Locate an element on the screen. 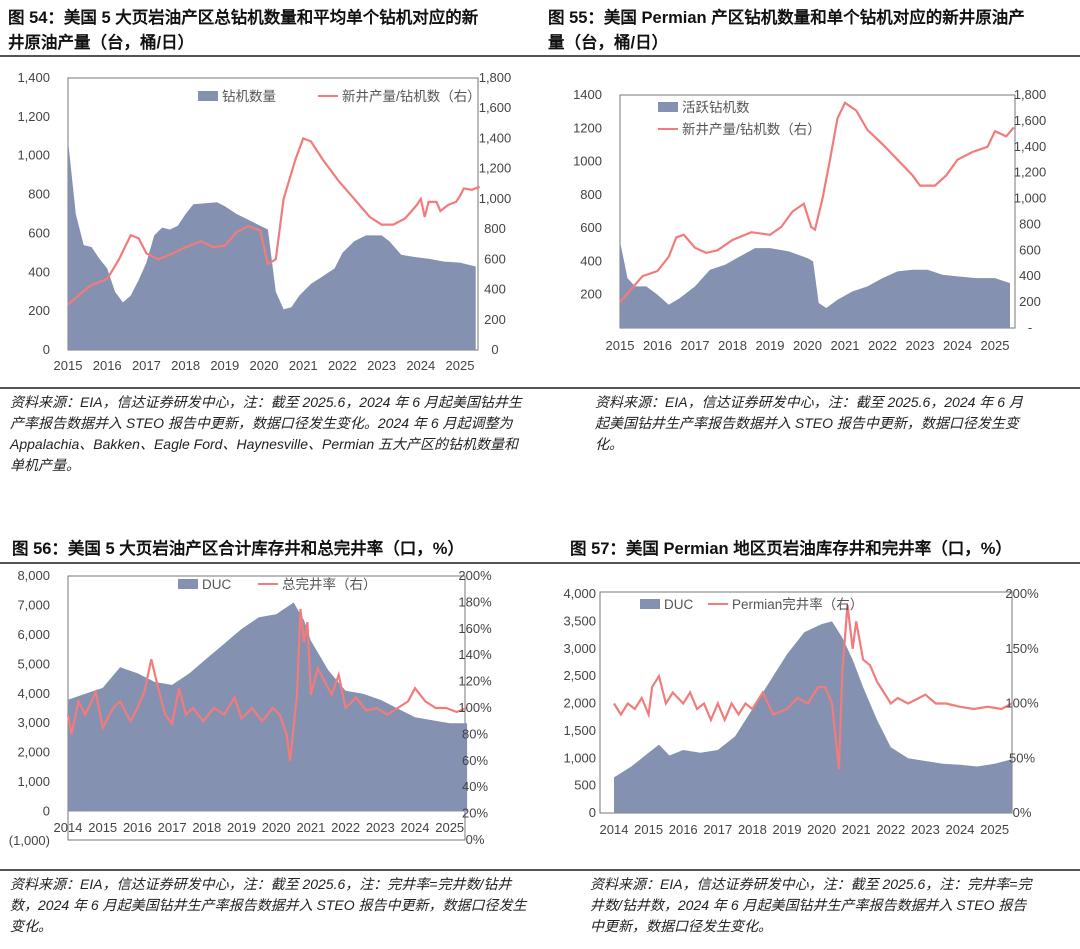 This screenshot has width=1080, height=949. y2-tick-label: 40% is located at coordinates (475, 786).